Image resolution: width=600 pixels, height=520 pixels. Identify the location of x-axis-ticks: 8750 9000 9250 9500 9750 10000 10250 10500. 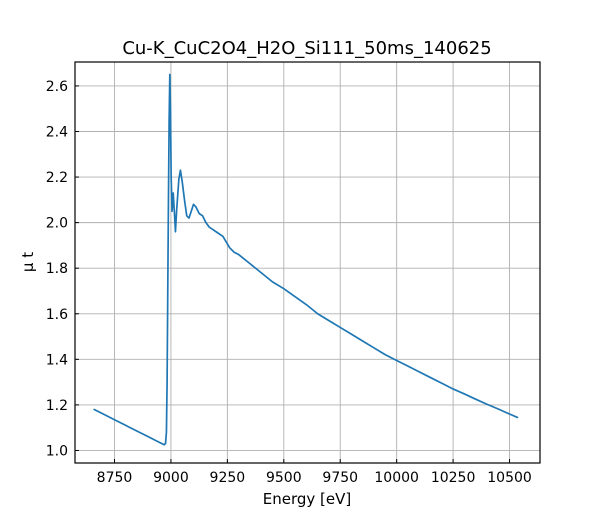
(314, 472).